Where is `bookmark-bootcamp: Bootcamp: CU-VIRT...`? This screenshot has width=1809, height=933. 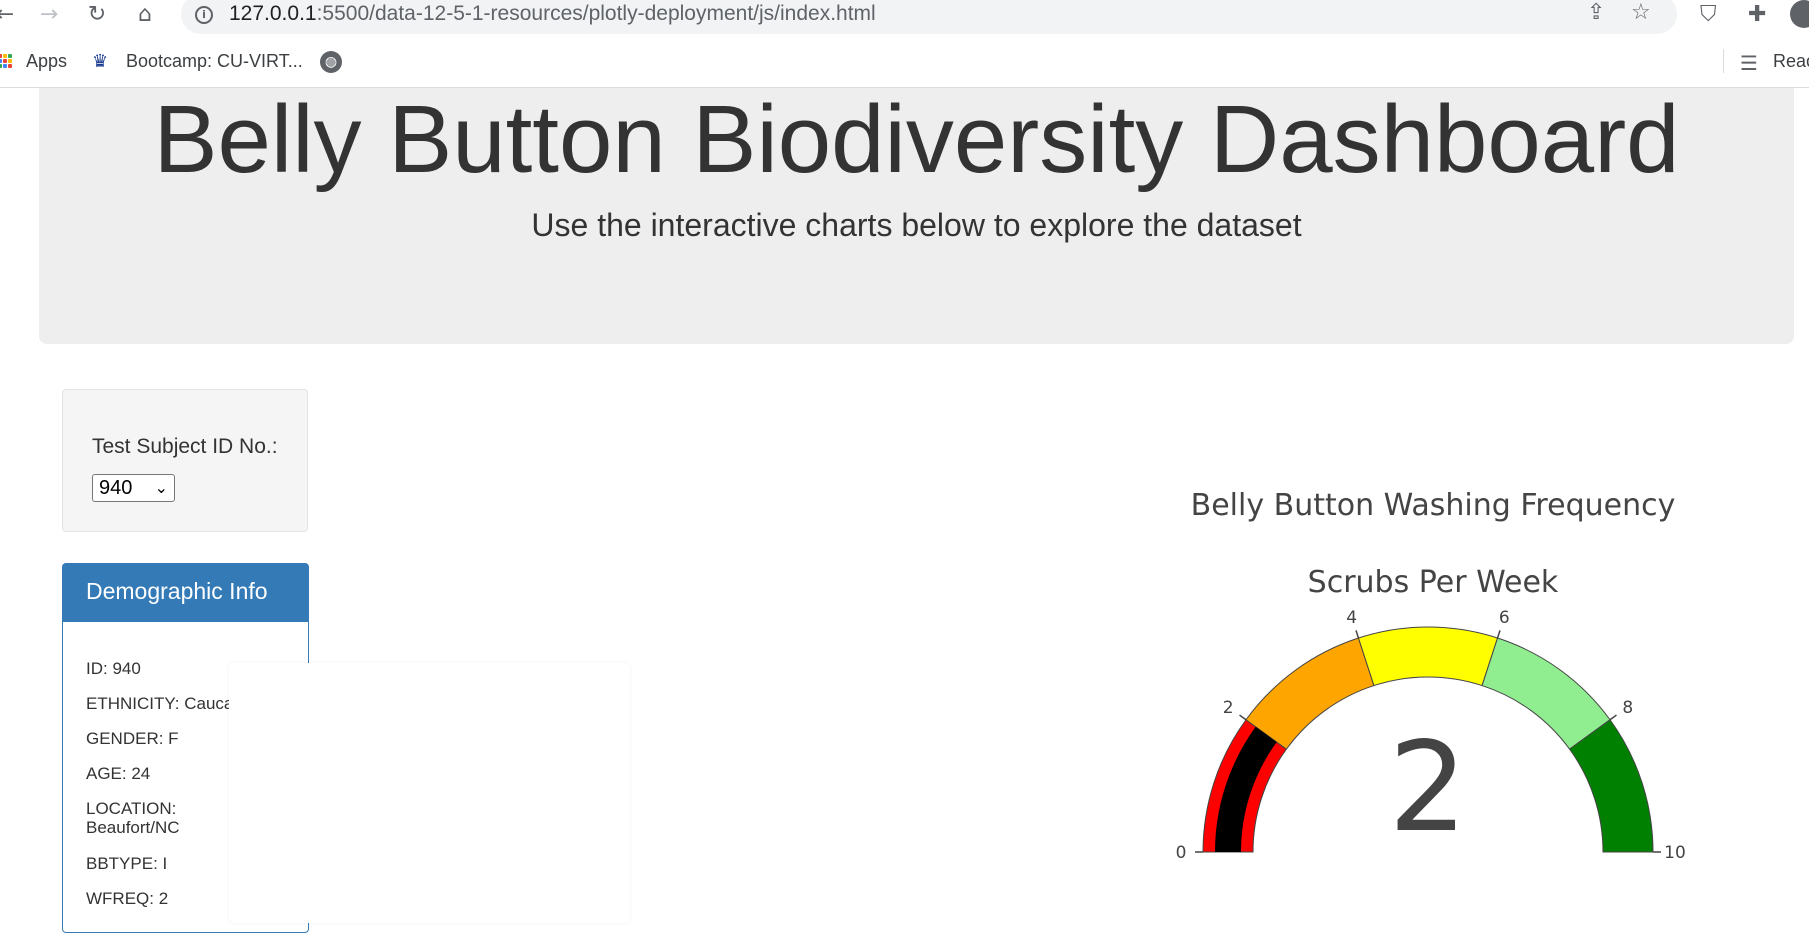 bookmark-bootcamp: Bootcamp: CU-VIRT... is located at coordinates (214, 61).